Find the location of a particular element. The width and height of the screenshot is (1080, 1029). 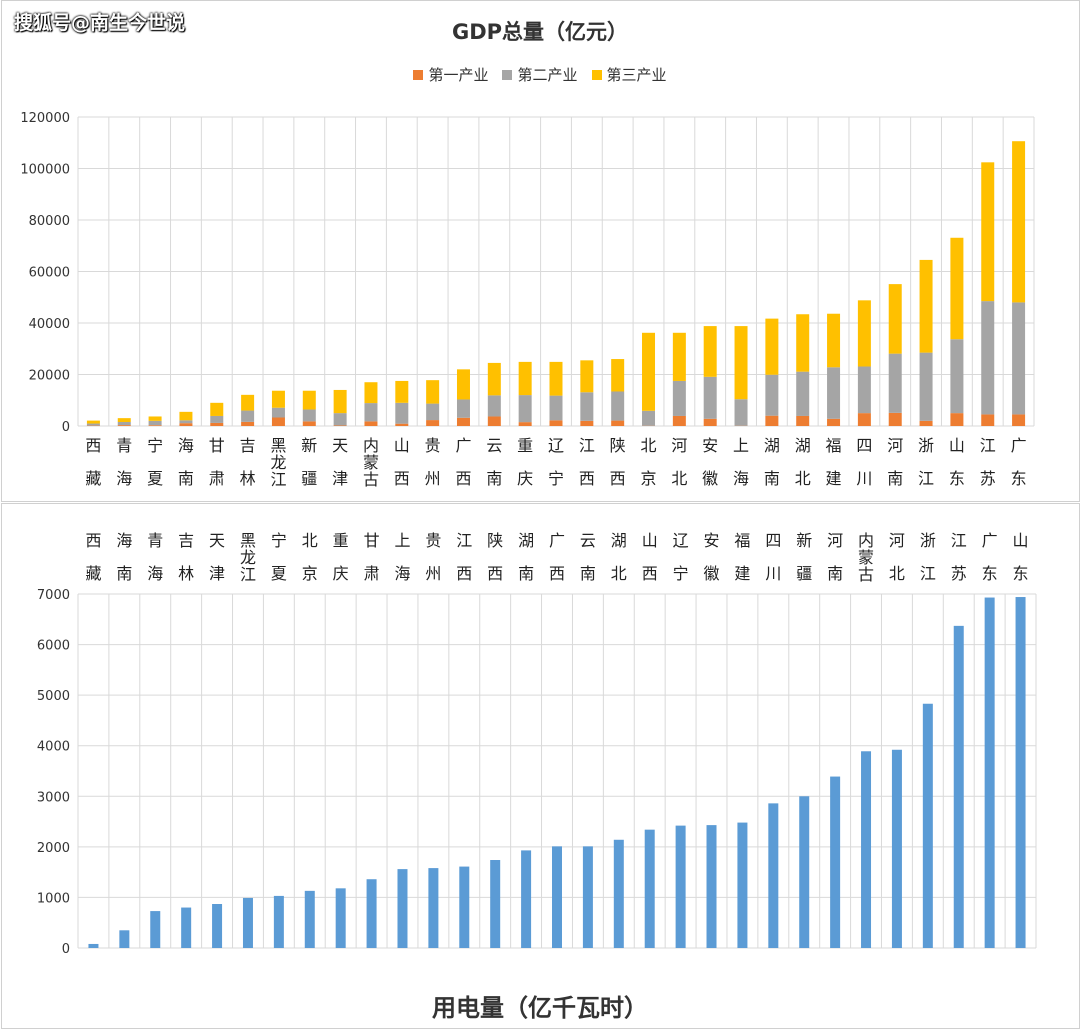

gdp-category-label-7-char-0: 新 is located at coordinates (309, 445).